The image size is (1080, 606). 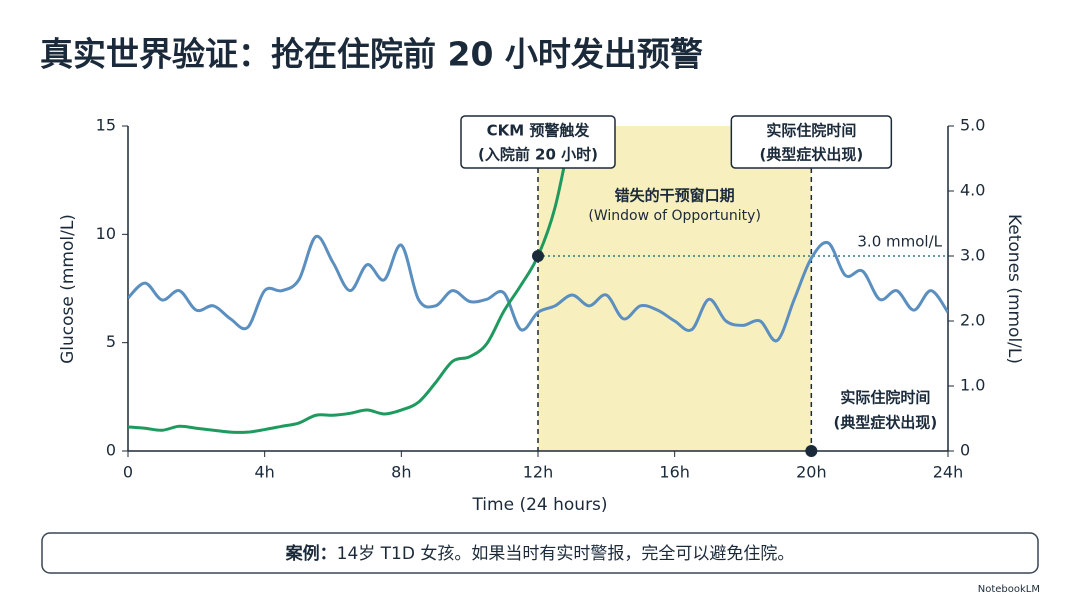 What do you see at coordinates (539, 131) in the screenshot?
I see `event-label: CKM 预警触发` at bounding box center [539, 131].